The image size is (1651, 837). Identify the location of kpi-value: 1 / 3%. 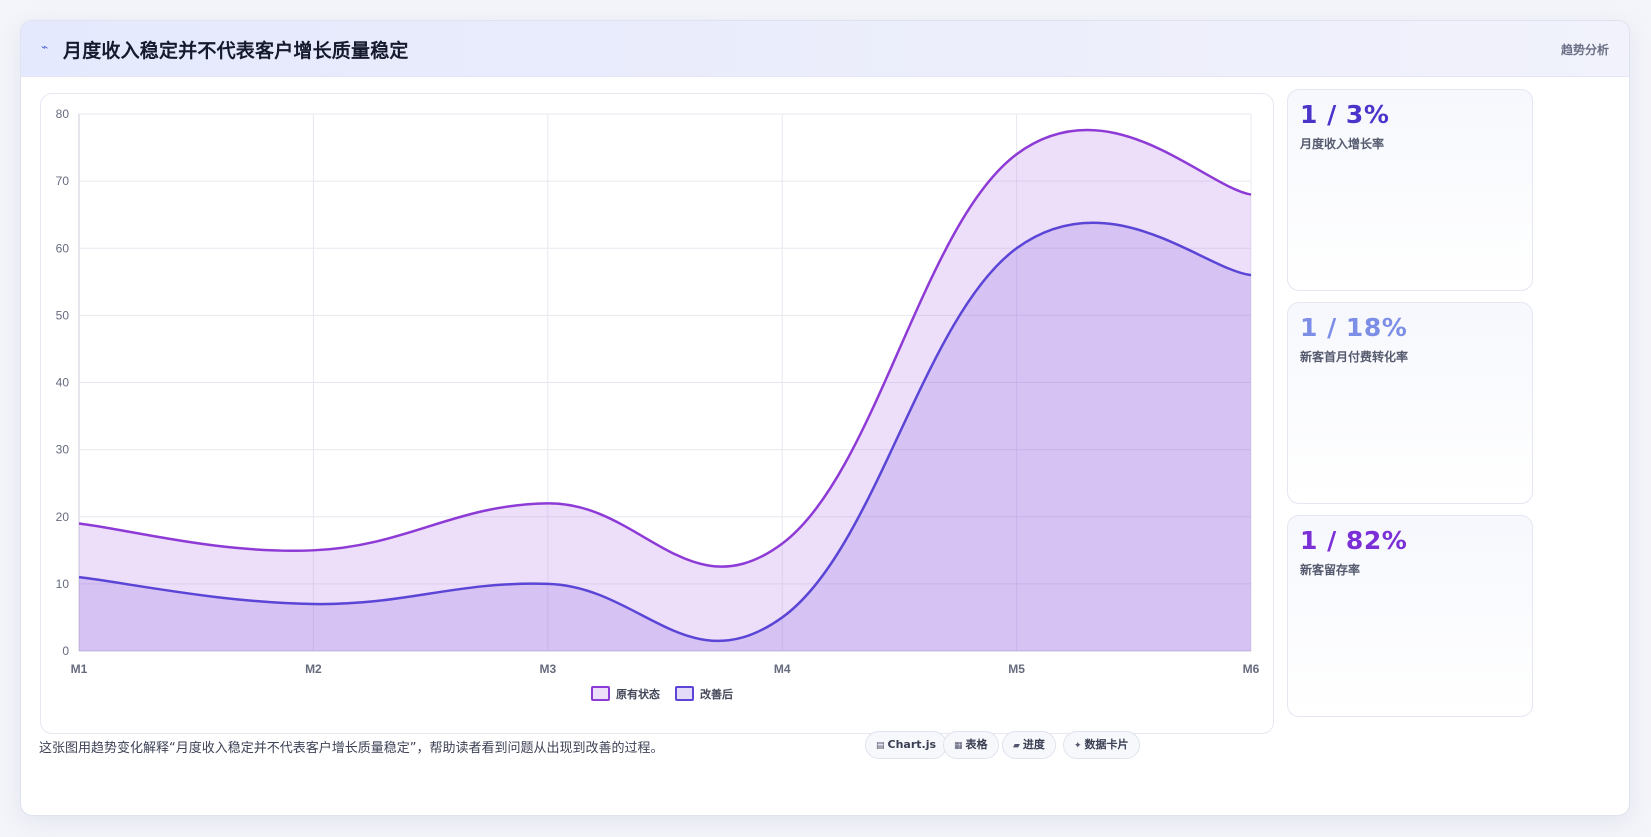
(1345, 114).